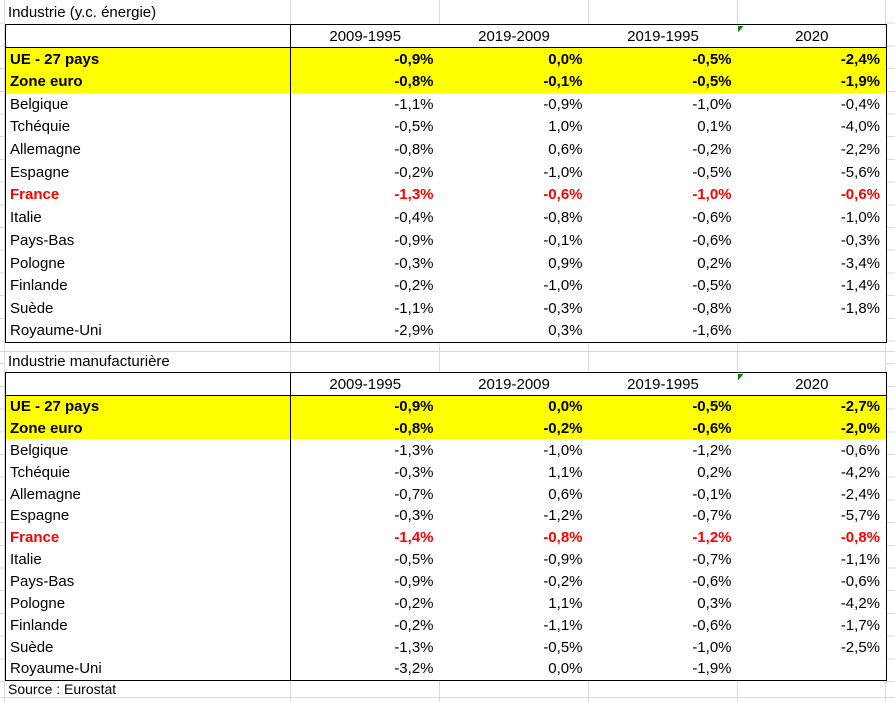  Describe the element at coordinates (812, 406) in the screenshot. I see `value-cell: -2,7%` at that location.